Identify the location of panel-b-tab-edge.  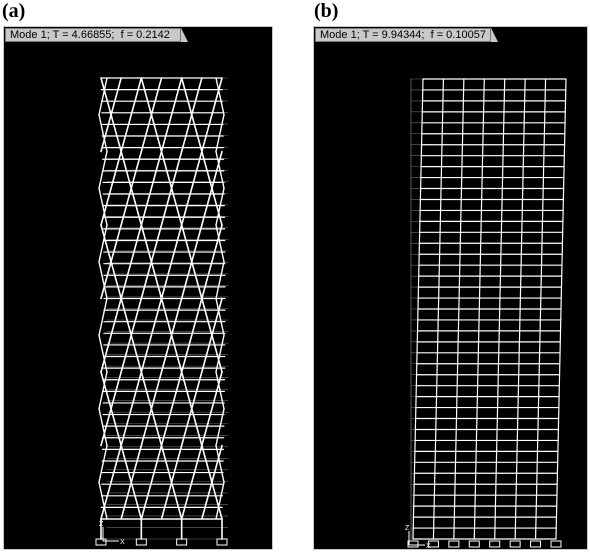
(494, 35).